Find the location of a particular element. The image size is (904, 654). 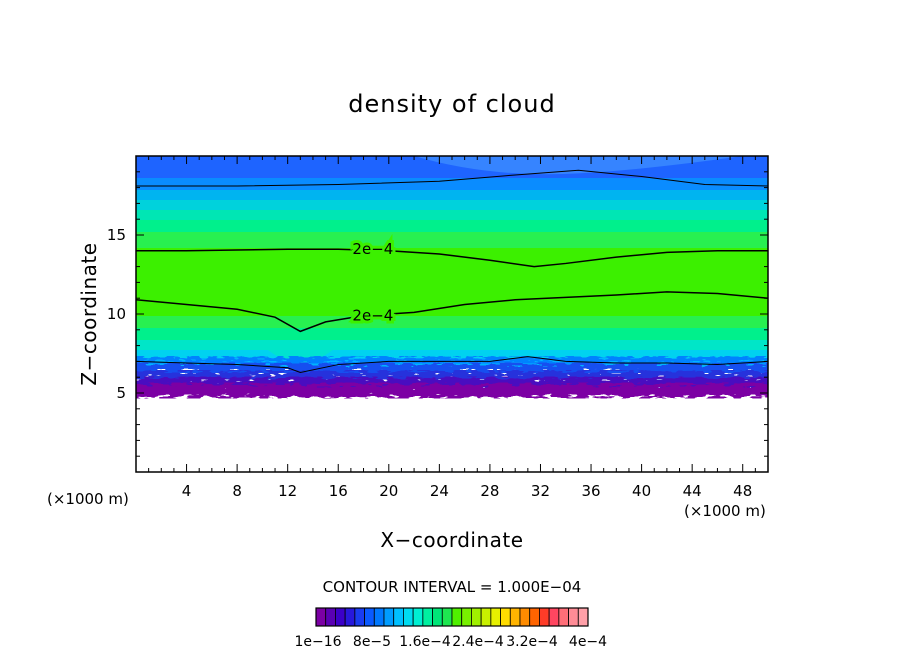

x-tick-label: 8 is located at coordinates (237, 491).